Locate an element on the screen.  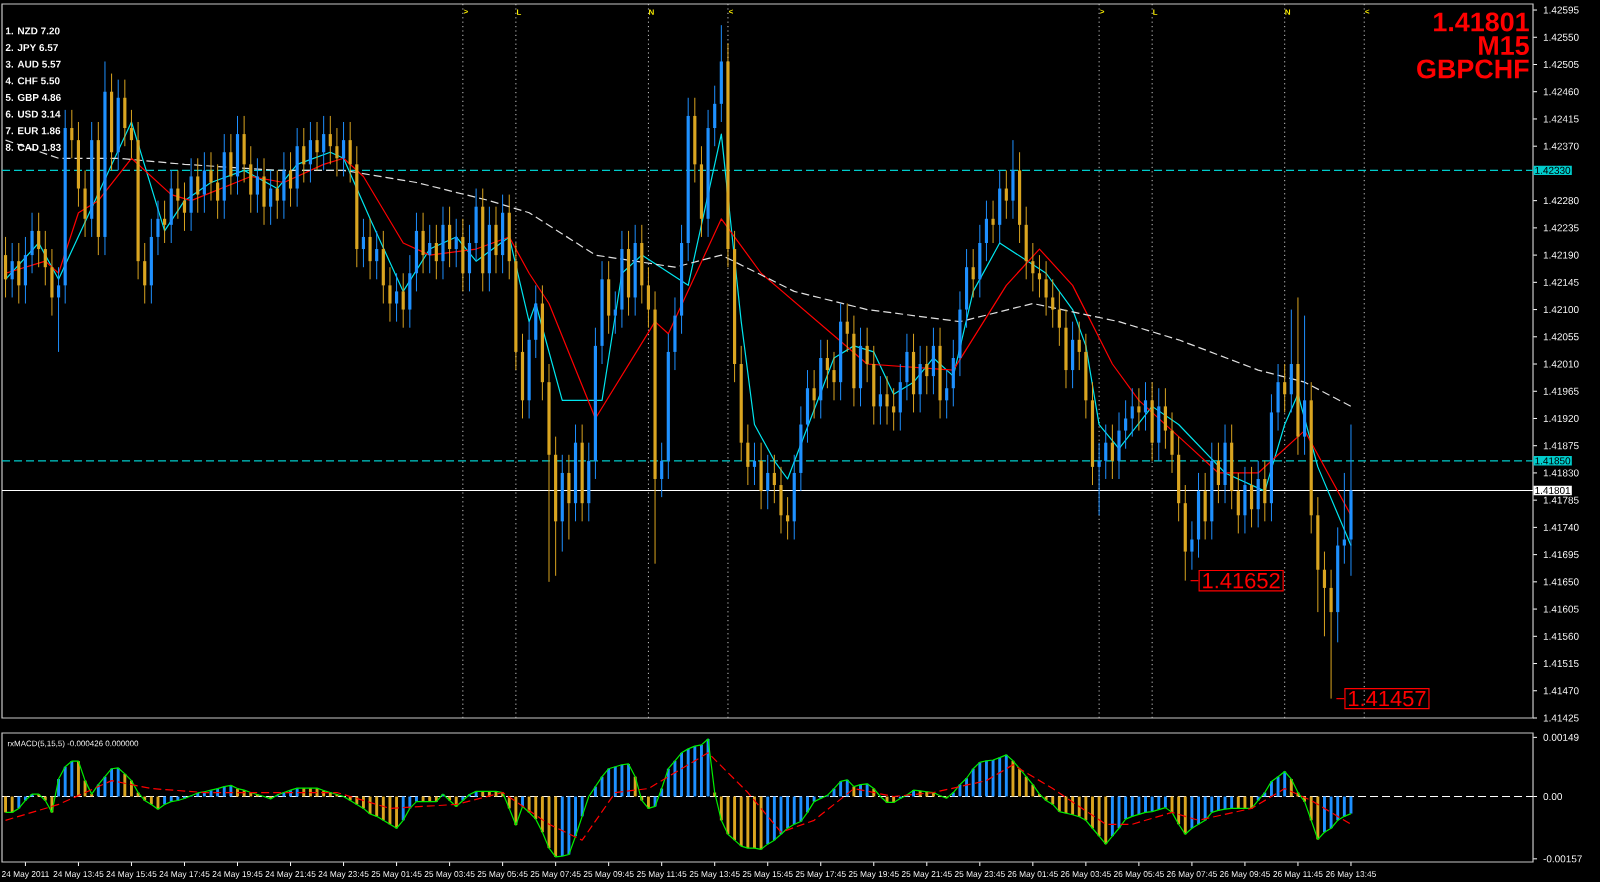
x-tick-label: 25 May 11:45 is located at coordinates (662, 875).